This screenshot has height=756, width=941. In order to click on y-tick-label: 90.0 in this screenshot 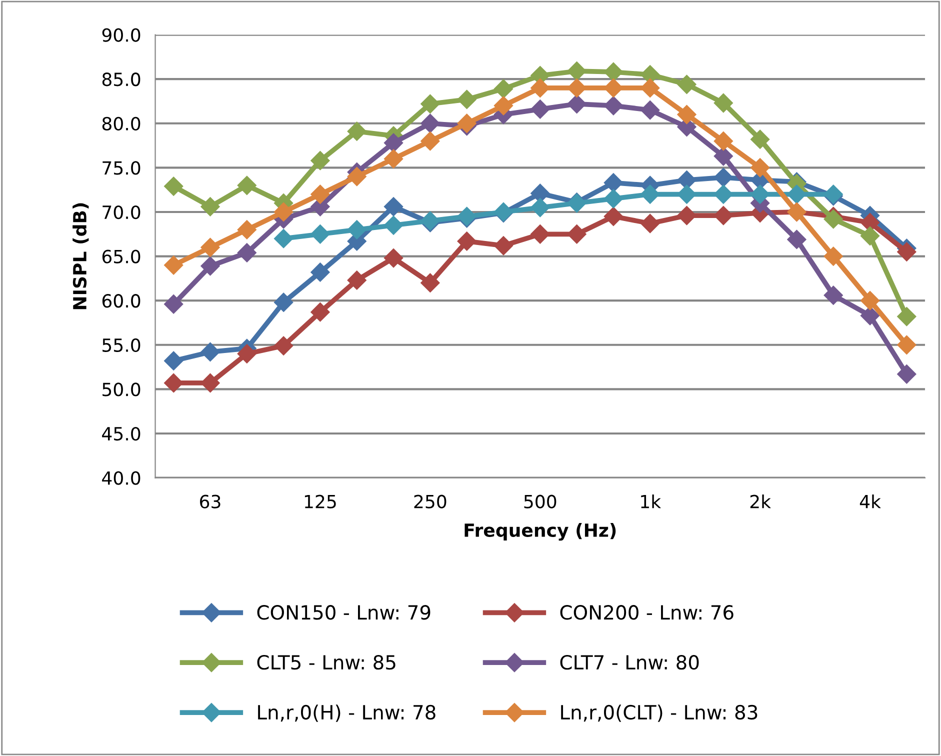, I will do `click(121, 35)`.